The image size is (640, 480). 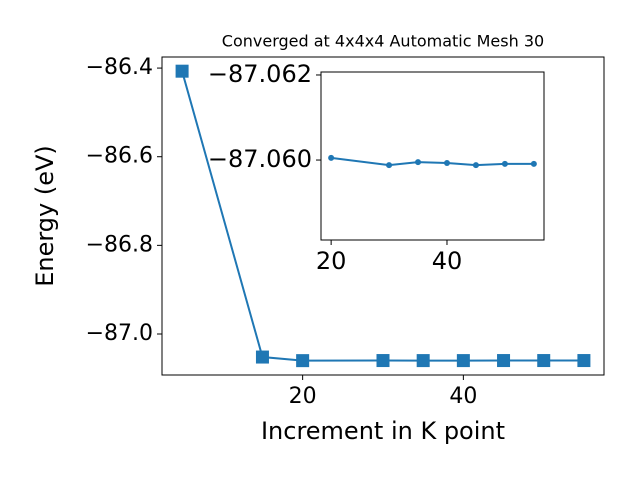 What do you see at coordinates (383, 41) in the screenshot?
I see `chart-title: Converged at 4x4x4 Automatic Mesh 30` at bounding box center [383, 41].